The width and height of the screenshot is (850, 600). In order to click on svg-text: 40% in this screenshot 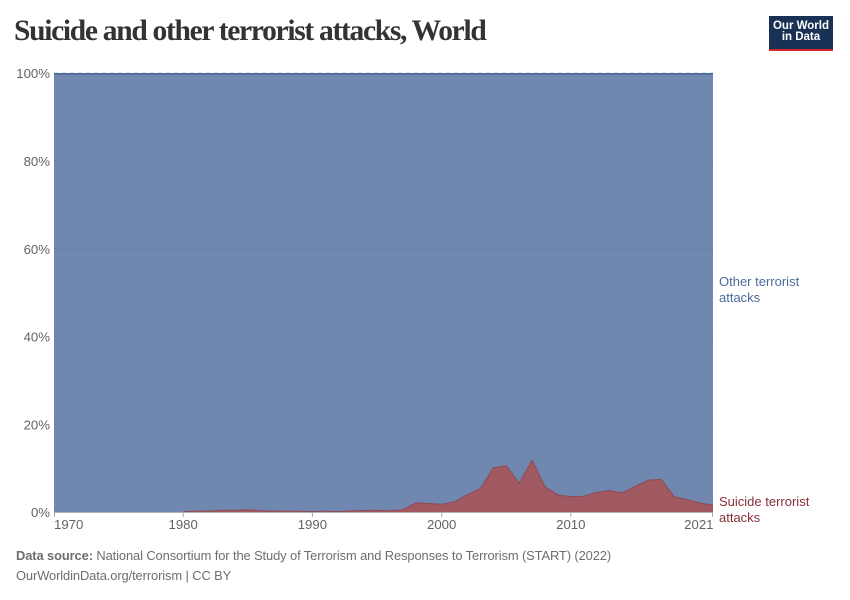, I will do `click(37, 337)`.